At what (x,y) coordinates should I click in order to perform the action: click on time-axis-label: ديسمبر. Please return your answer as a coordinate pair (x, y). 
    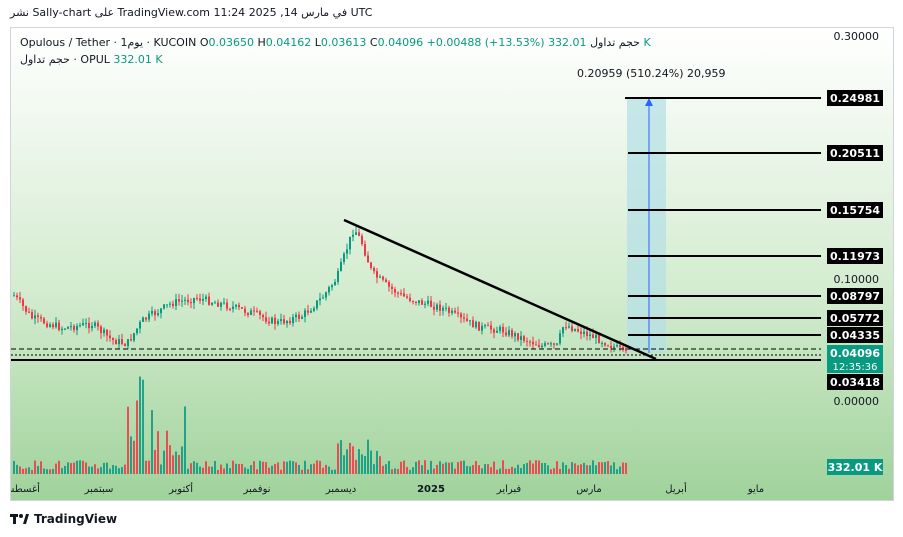
    Looking at the image, I should click on (340, 489).